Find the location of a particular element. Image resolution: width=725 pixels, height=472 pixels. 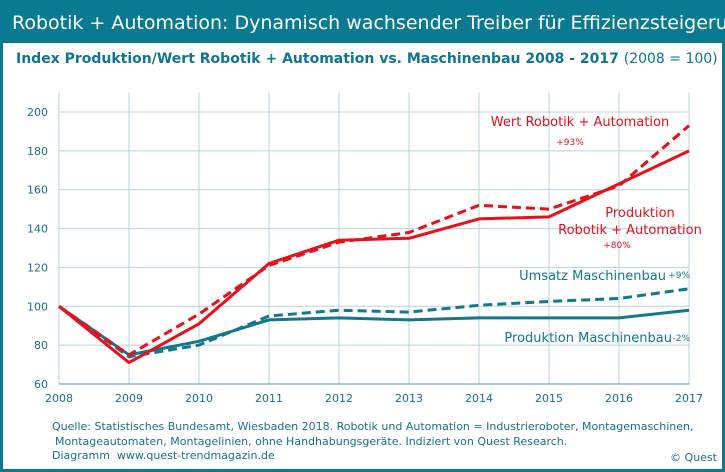

series-label: Wert Robotik + Automation is located at coordinates (580, 122).